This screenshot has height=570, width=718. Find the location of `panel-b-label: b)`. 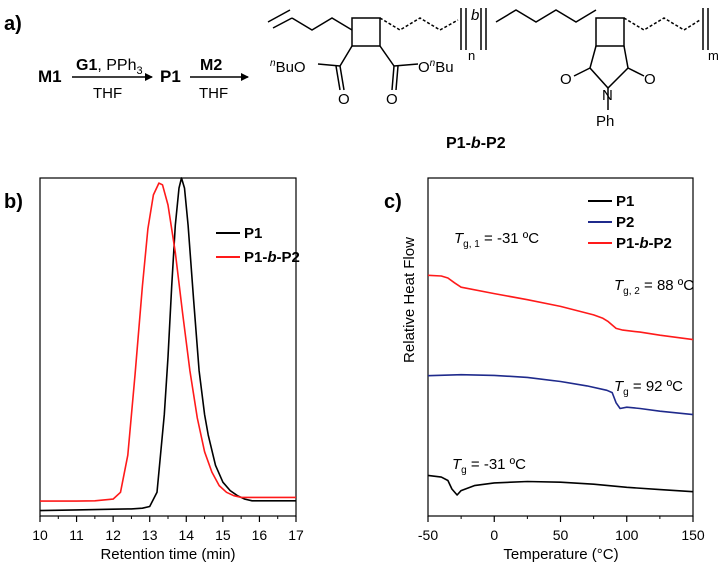

panel-b-label: b) is located at coordinates (13, 202).